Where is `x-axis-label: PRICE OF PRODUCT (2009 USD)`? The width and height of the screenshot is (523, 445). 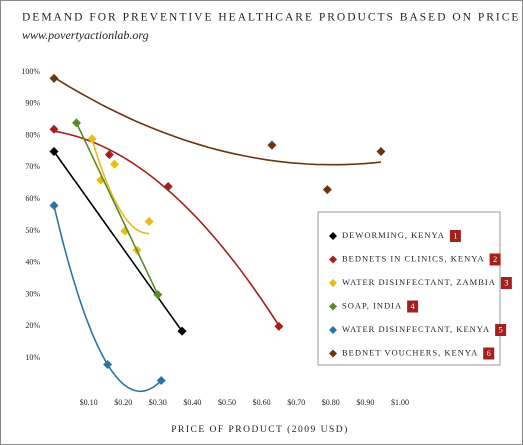
x-axis-label: PRICE OF PRODUCT (2009 USD) is located at coordinates (260, 429).